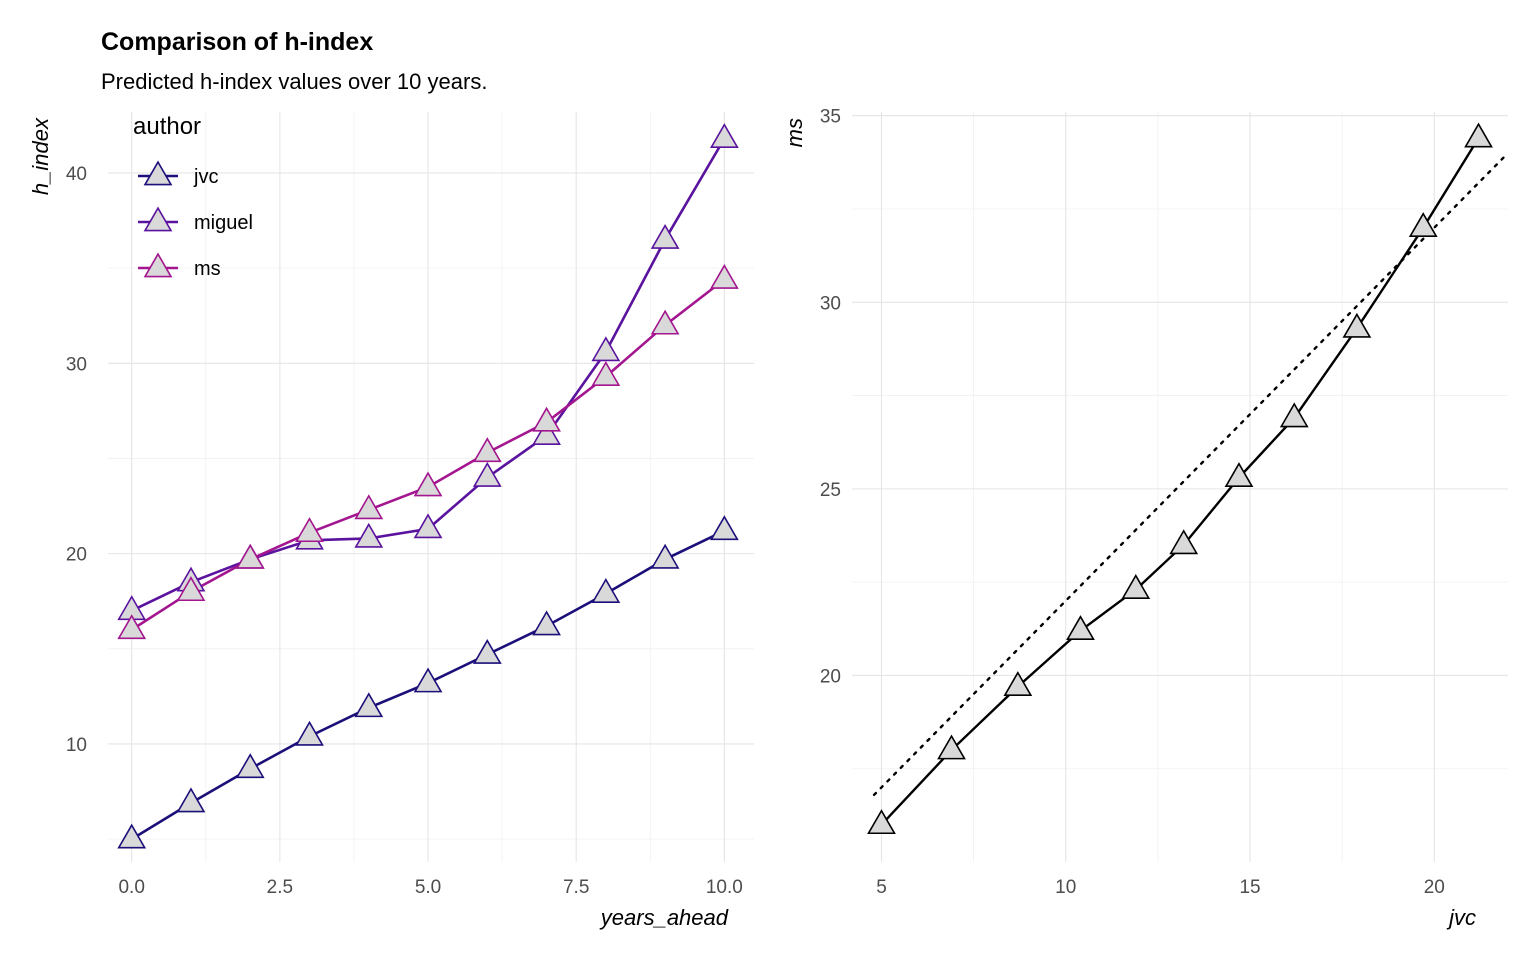 This screenshot has height=960, width=1536. What do you see at coordinates (1434, 887) in the screenshot?
I see `right-x-tick-label: 20` at bounding box center [1434, 887].